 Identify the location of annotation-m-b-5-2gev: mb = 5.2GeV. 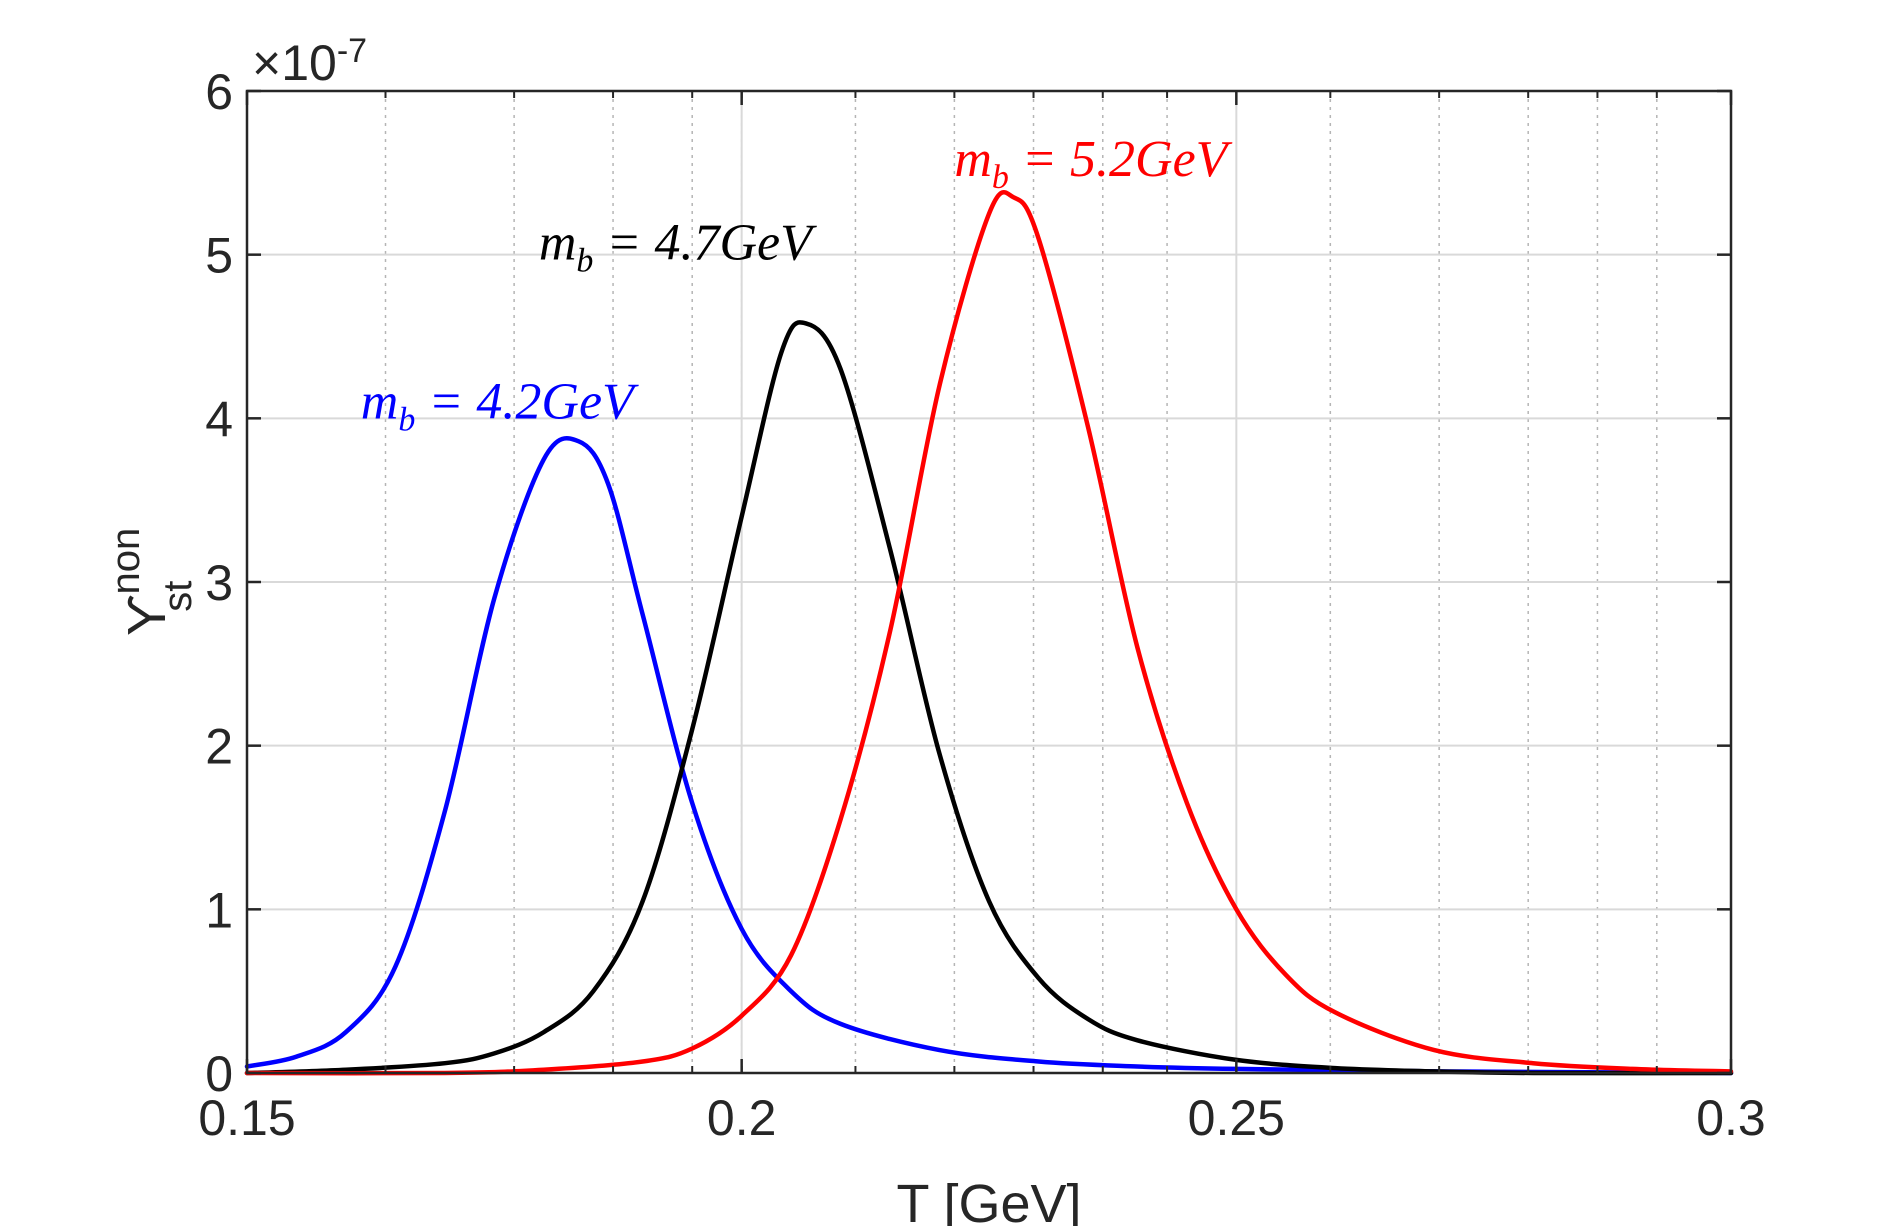
(1093, 163).